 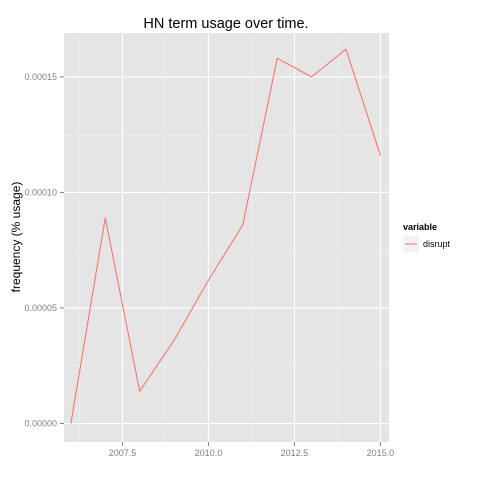 I want to click on y-tick-label: 0.00015, so click(x=40, y=77).